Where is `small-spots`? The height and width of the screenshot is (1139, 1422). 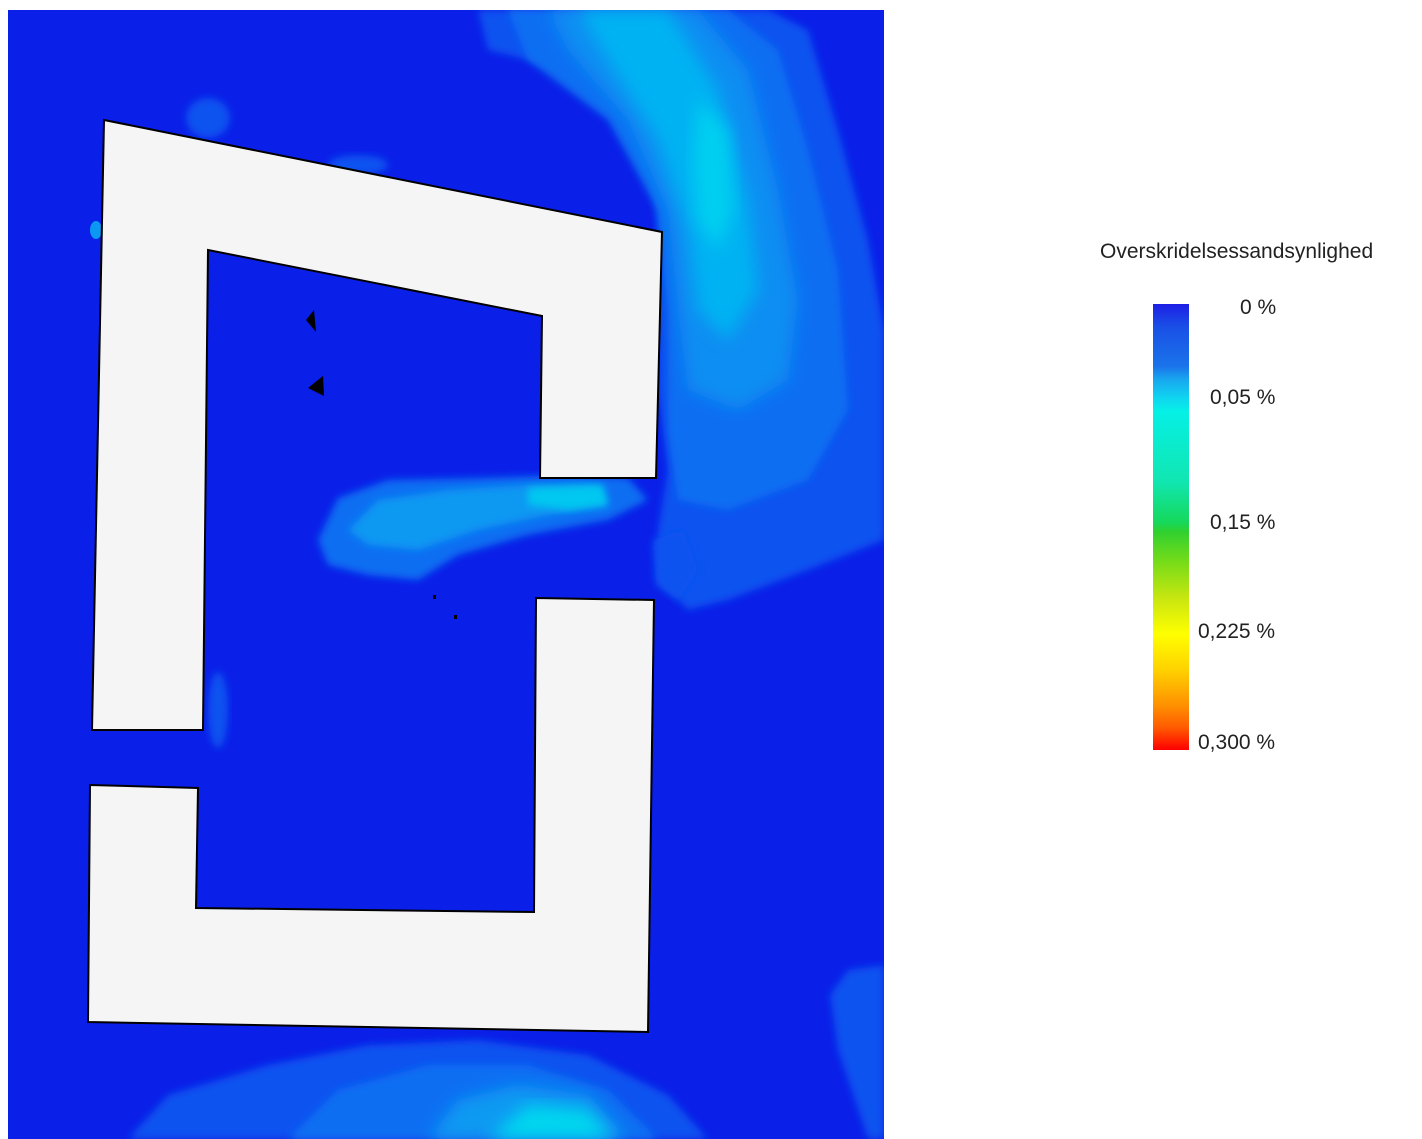 small-spots is located at coordinates (239, 423).